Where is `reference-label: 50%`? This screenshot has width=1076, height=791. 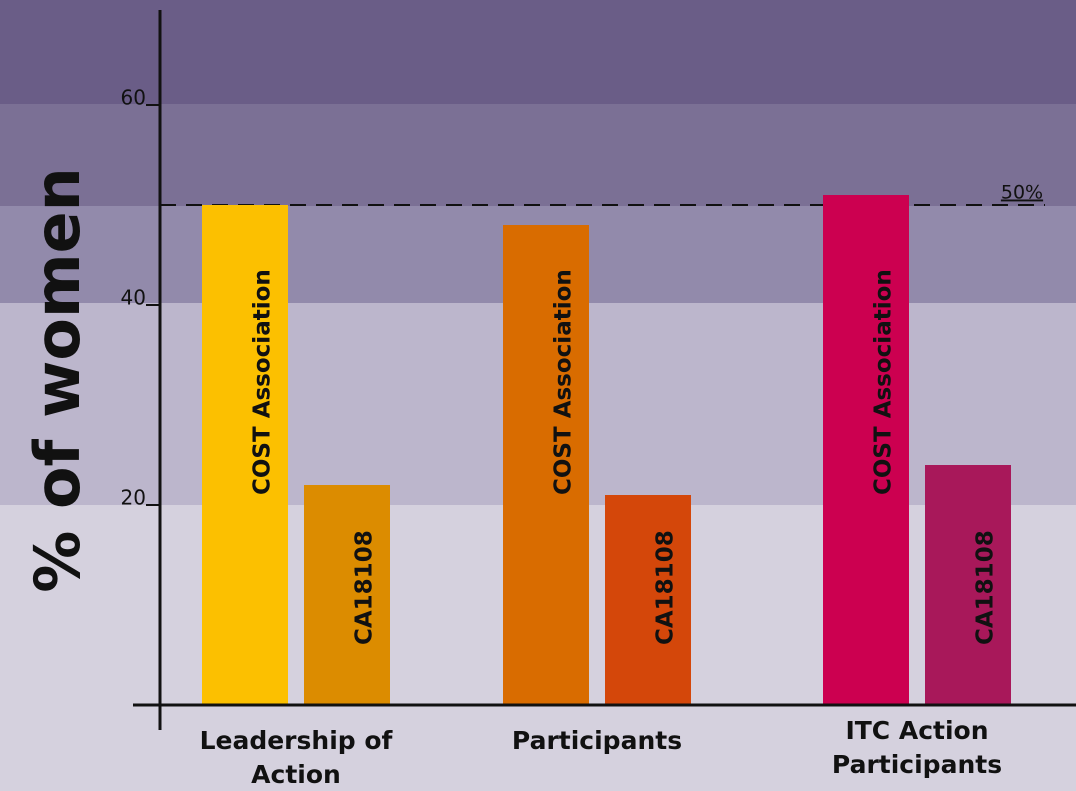
reference-label: 50% is located at coordinates (1022, 193).